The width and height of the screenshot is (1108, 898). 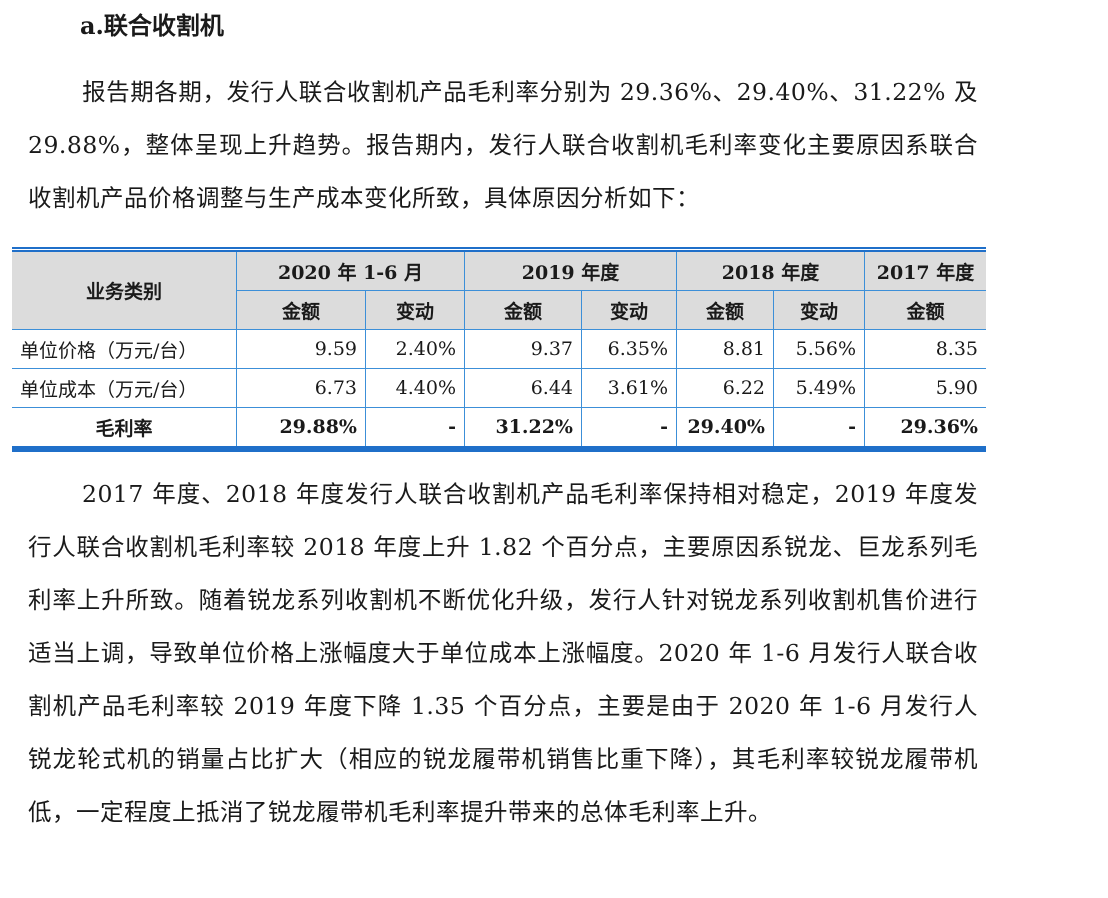 What do you see at coordinates (925, 349) in the screenshot?
I see `cell: 8.35` at bounding box center [925, 349].